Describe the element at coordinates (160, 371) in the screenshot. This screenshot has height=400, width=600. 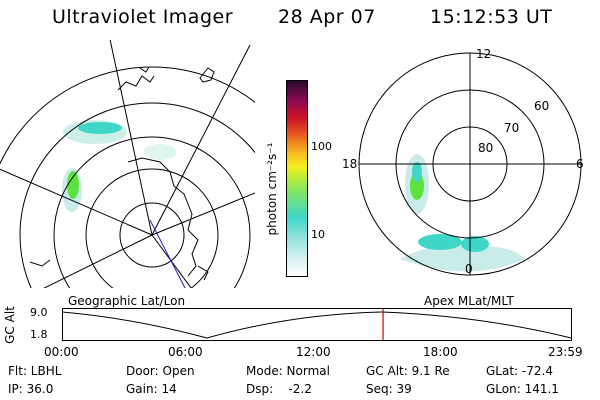
I see `door-status: Door: Open` at that location.